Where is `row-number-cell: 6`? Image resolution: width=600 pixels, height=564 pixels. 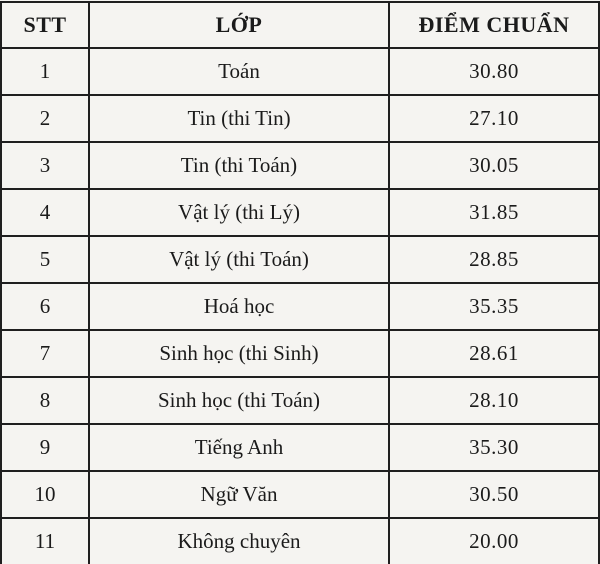
row-number-cell: 6 is located at coordinates (45, 306).